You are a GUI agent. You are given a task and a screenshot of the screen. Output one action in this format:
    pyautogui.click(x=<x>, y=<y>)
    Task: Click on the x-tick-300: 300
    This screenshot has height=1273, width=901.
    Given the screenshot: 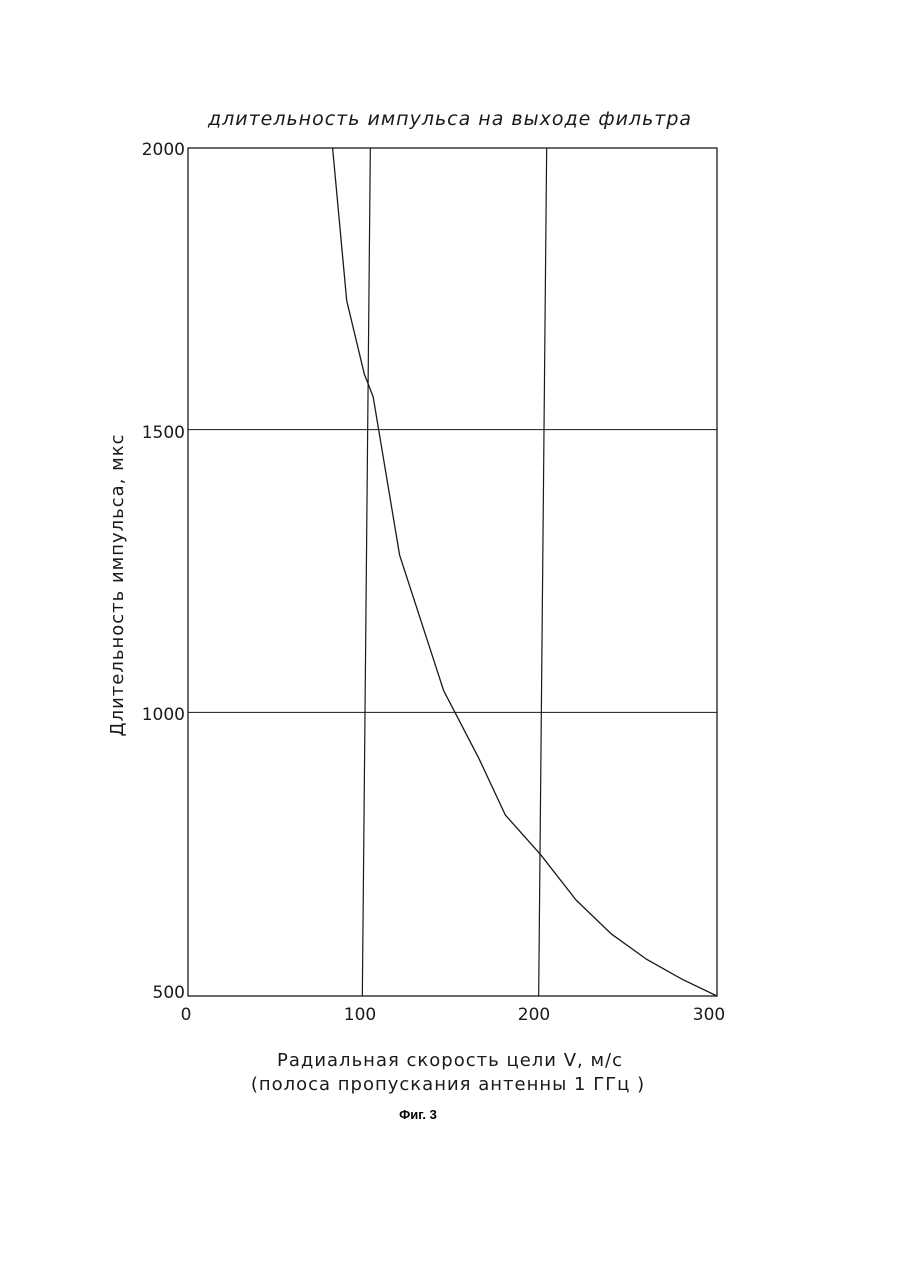 What is the action you would take?
    pyautogui.click(x=709, y=1015)
    